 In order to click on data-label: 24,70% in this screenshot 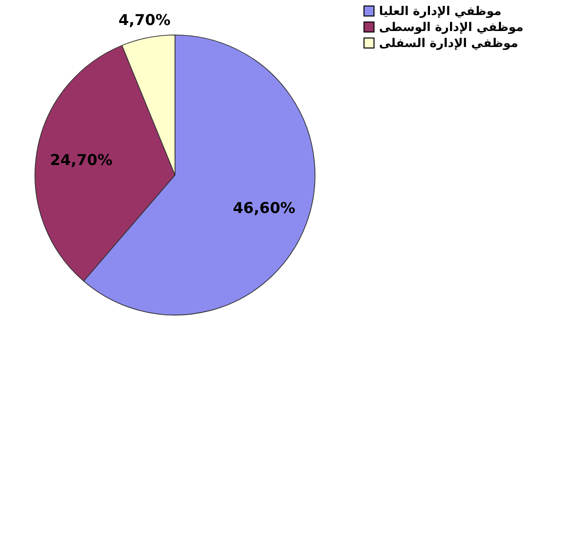, I will do `click(81, 159)`.